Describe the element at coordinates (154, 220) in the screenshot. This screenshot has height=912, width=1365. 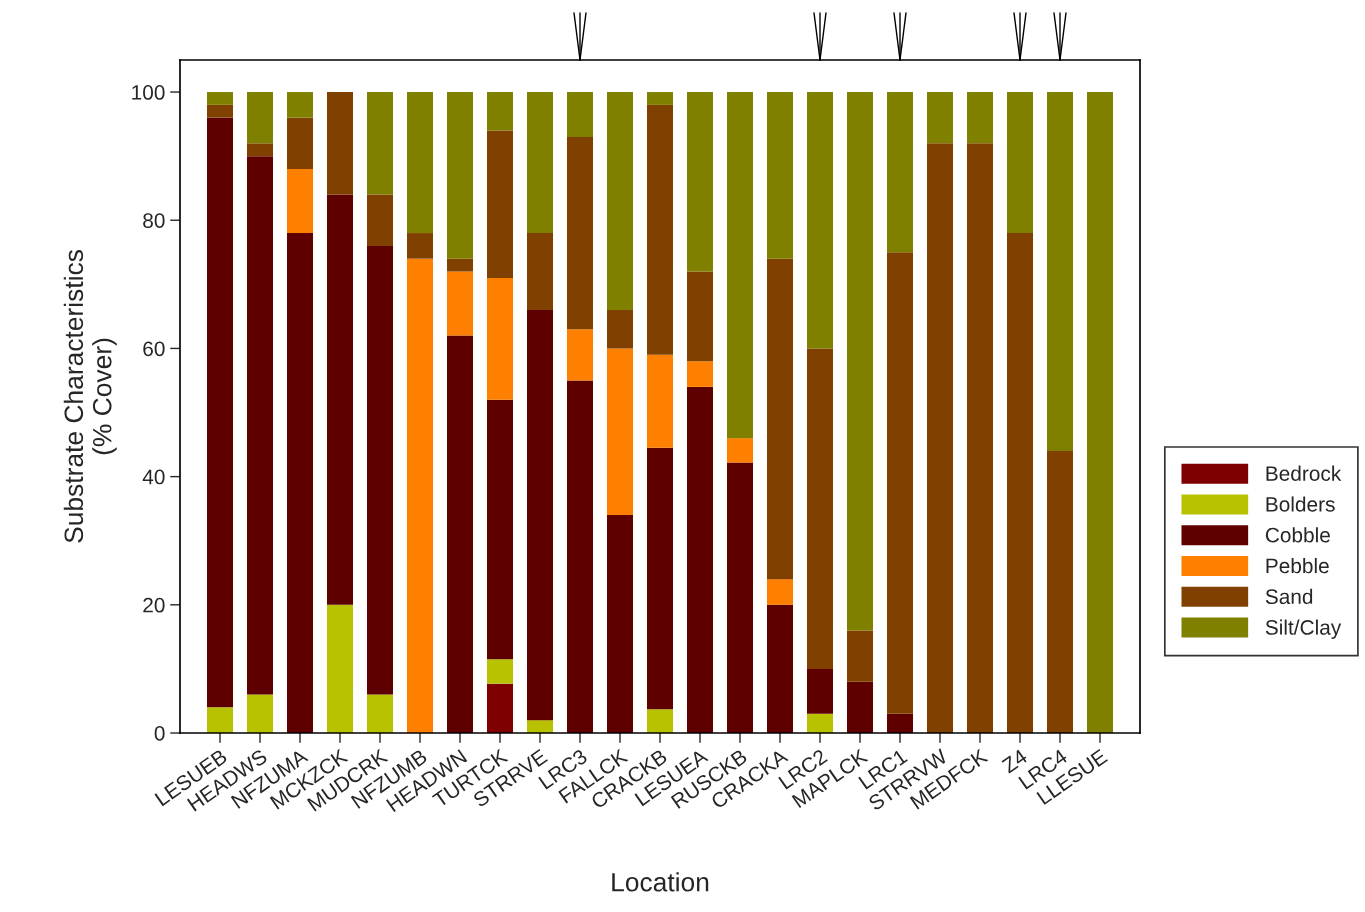
I see `y-tick-label: 80` at that location.